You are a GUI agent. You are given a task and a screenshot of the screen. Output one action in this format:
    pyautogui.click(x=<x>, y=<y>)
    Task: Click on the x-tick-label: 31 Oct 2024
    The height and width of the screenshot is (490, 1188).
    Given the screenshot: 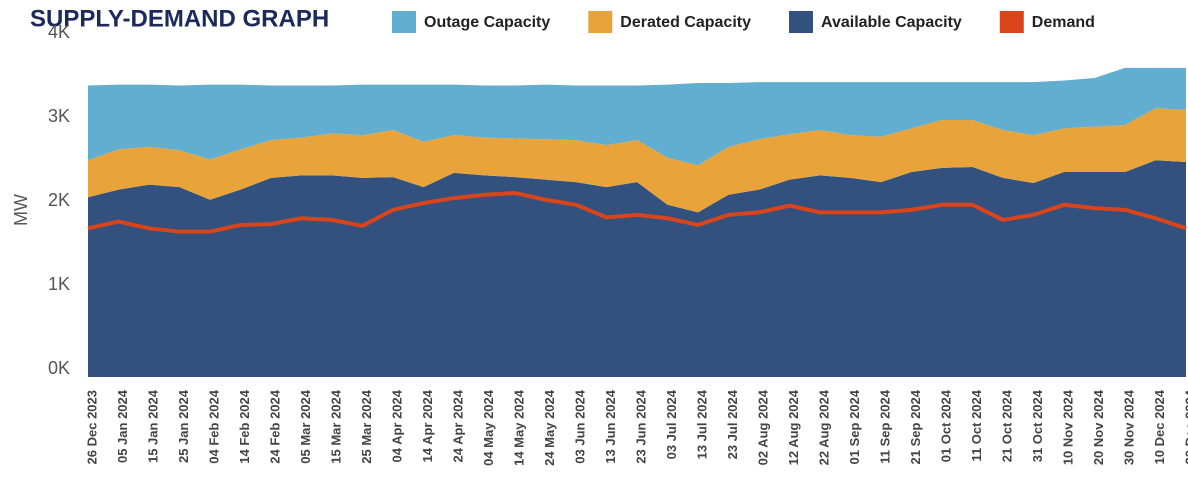 What is the action you would take?
    pyautogui.click(x=1037, y=425)
    